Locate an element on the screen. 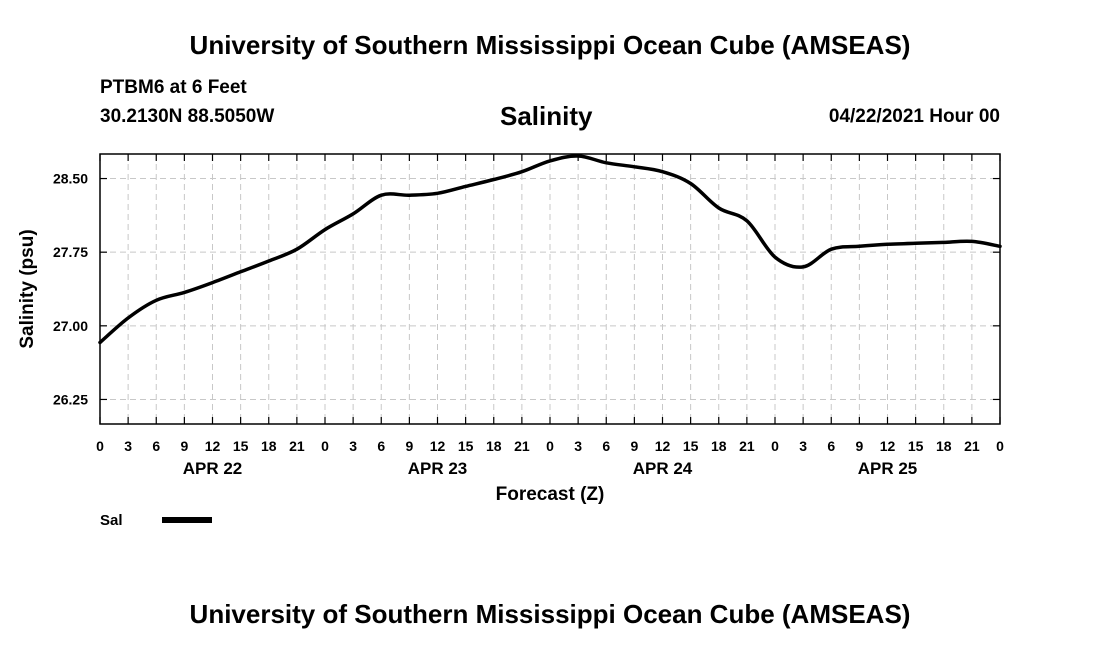 This screenshot has width=1100, height=650. legend: Sal is located at coordinates (156, 520).